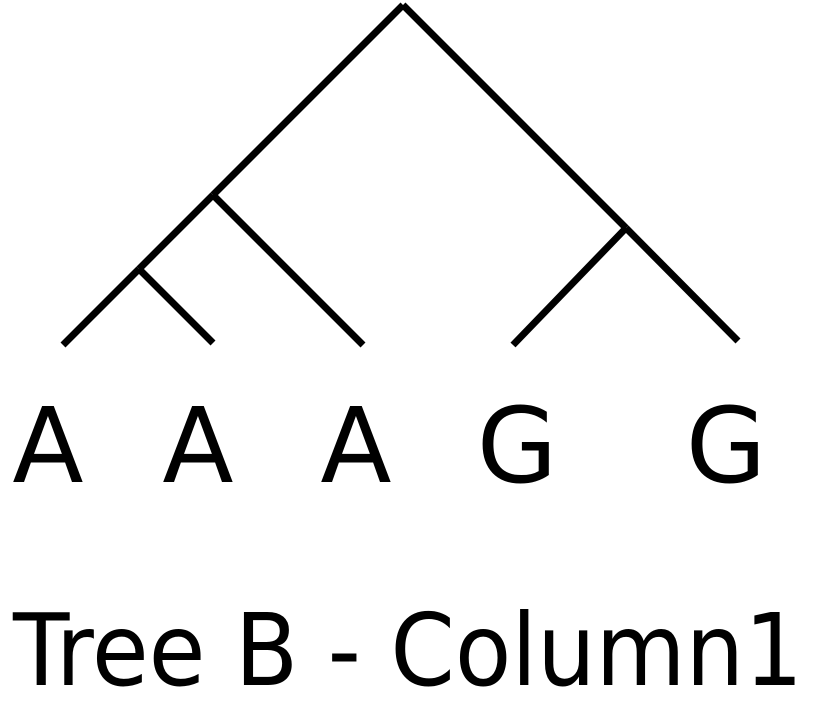 This screenshot has height=715, width=824. I want to click on branch-left-to-inner, so click(176, 232).